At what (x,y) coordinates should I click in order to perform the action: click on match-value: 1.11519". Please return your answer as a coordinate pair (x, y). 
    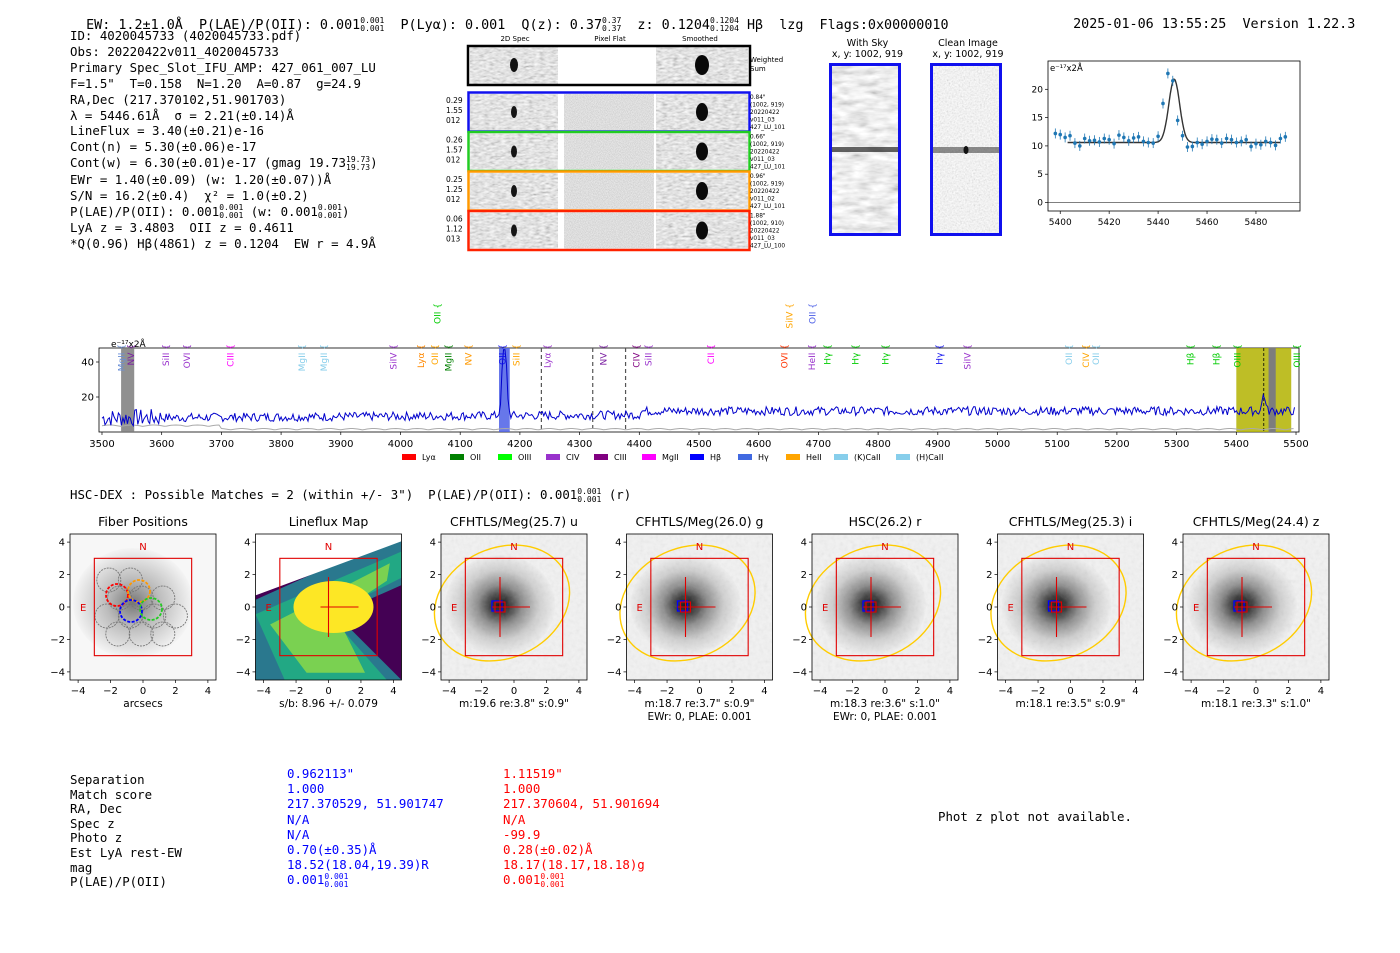
    Looking at the image, I should click on (533, 773).